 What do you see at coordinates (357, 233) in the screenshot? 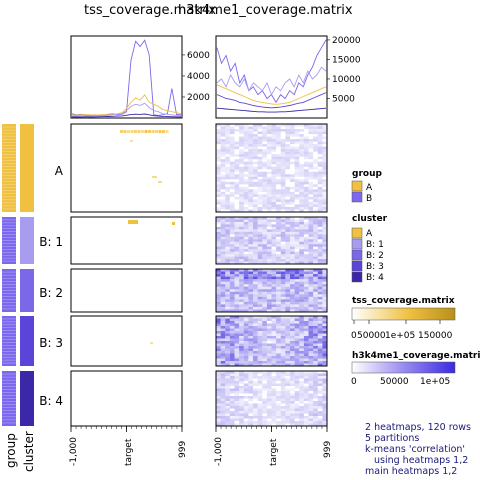
I see `legend-swatch-cluster-a` at bounding box center [357, 233].